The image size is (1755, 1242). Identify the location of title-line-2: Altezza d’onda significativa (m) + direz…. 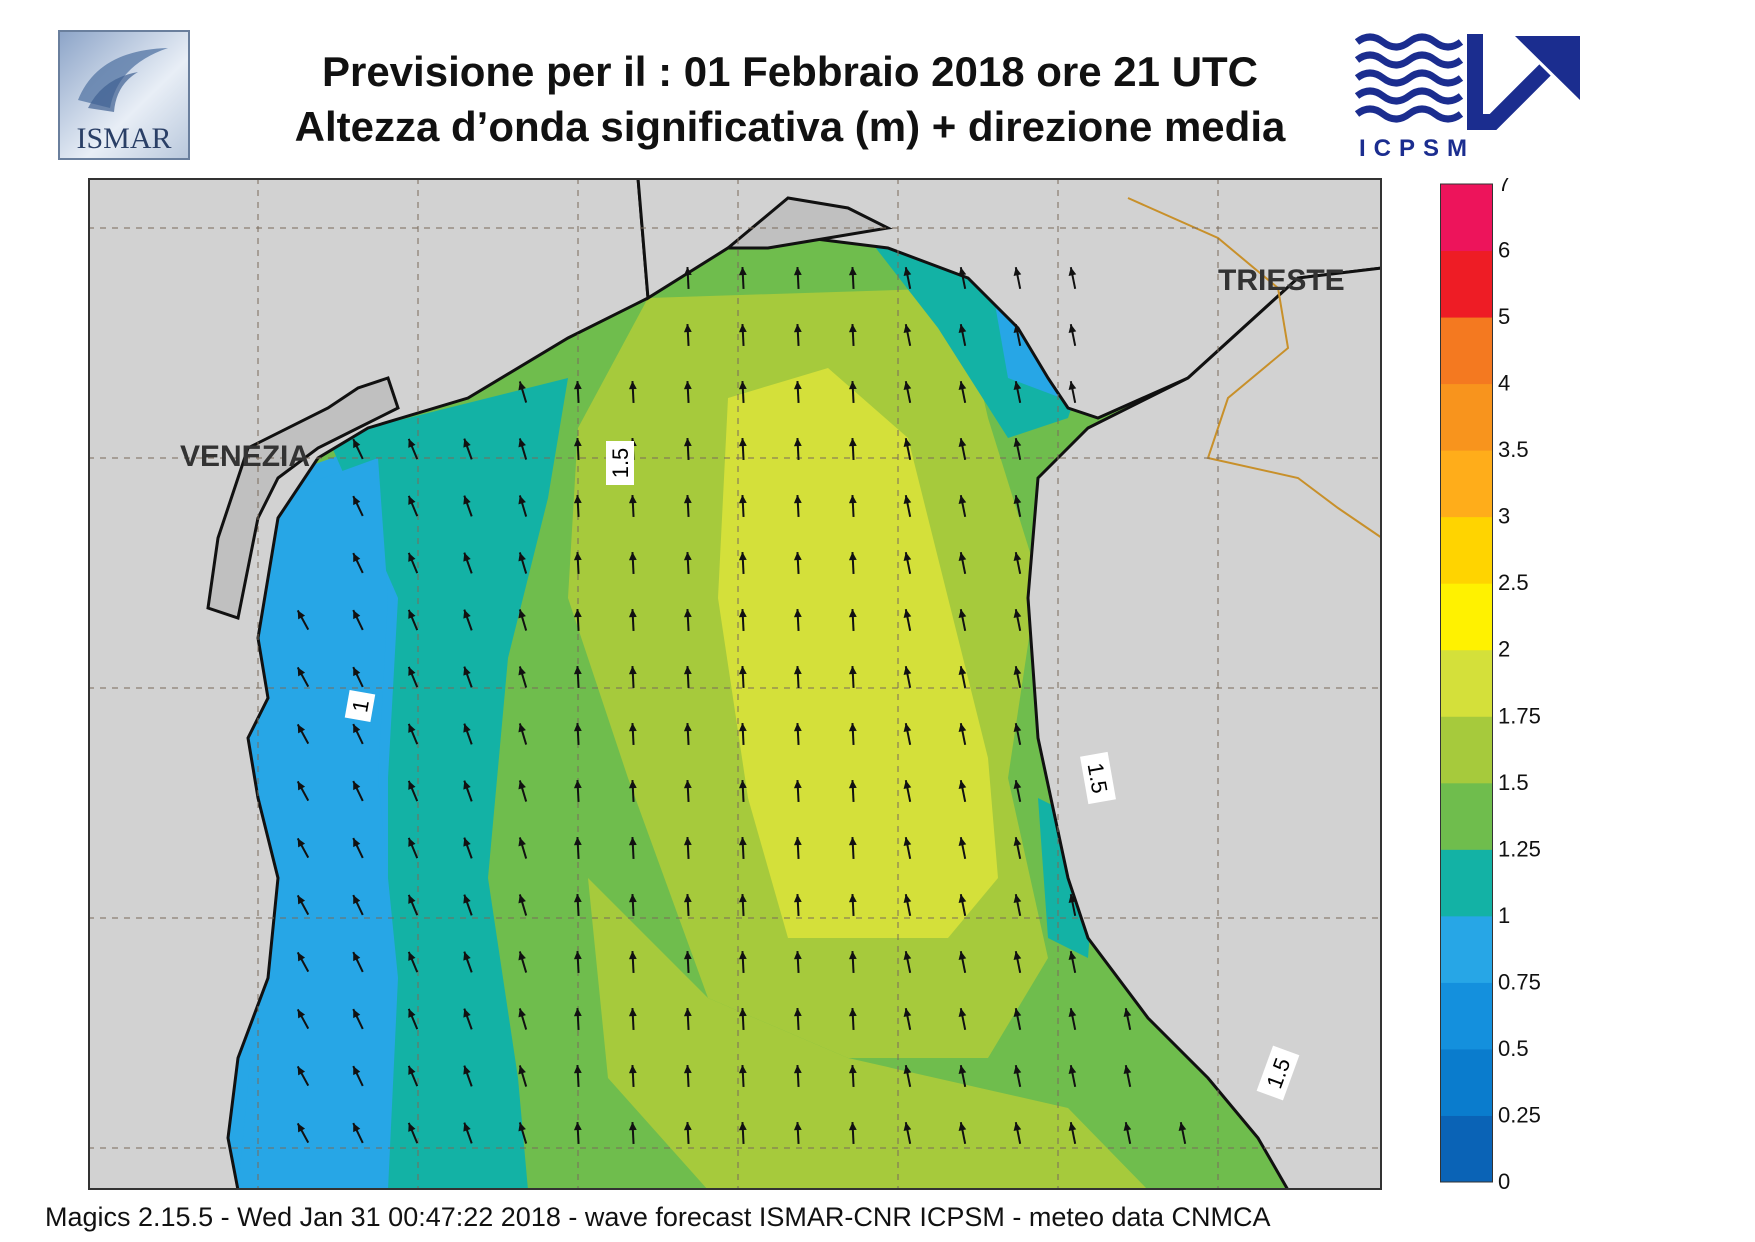
(790, 126).